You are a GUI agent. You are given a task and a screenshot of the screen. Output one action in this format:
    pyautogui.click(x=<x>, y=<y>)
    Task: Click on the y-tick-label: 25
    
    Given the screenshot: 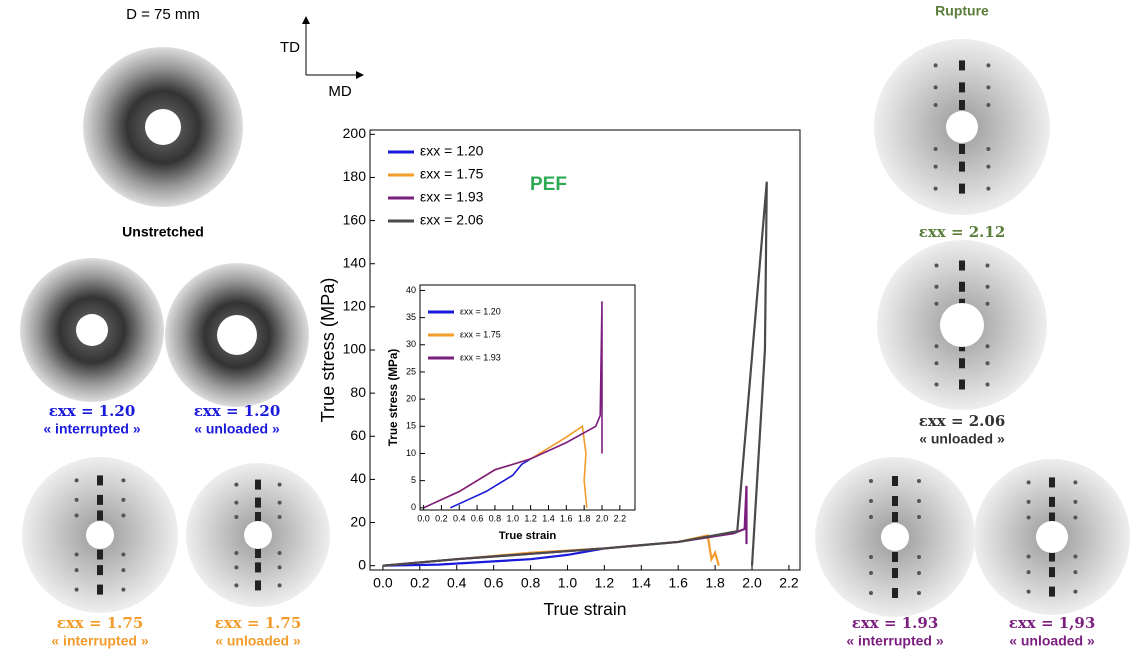 What is the action you would take?
    pyautogui.click(x=411, y=371)
    